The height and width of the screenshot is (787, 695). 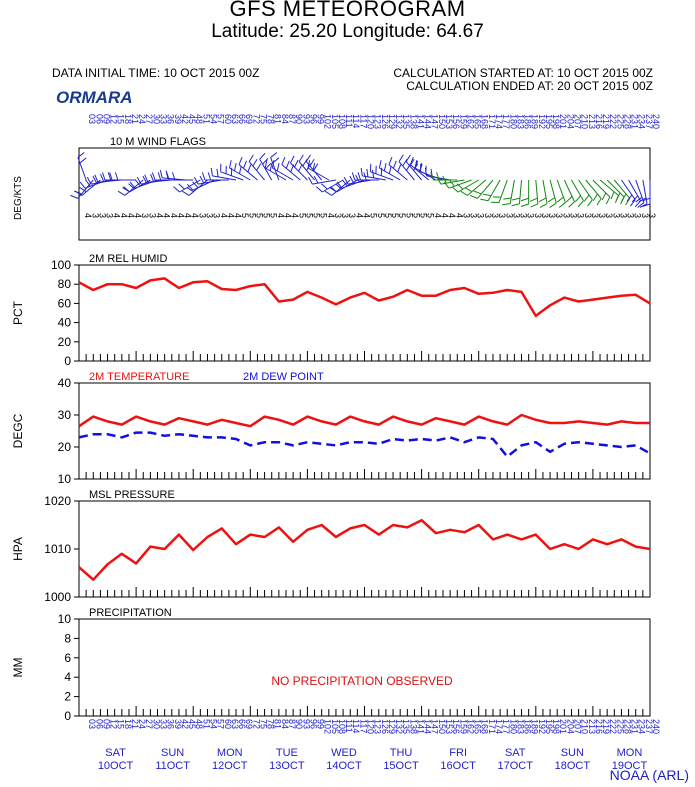 I want to click on bottom-time-tick-label: 132, so click(x=399, y=726).